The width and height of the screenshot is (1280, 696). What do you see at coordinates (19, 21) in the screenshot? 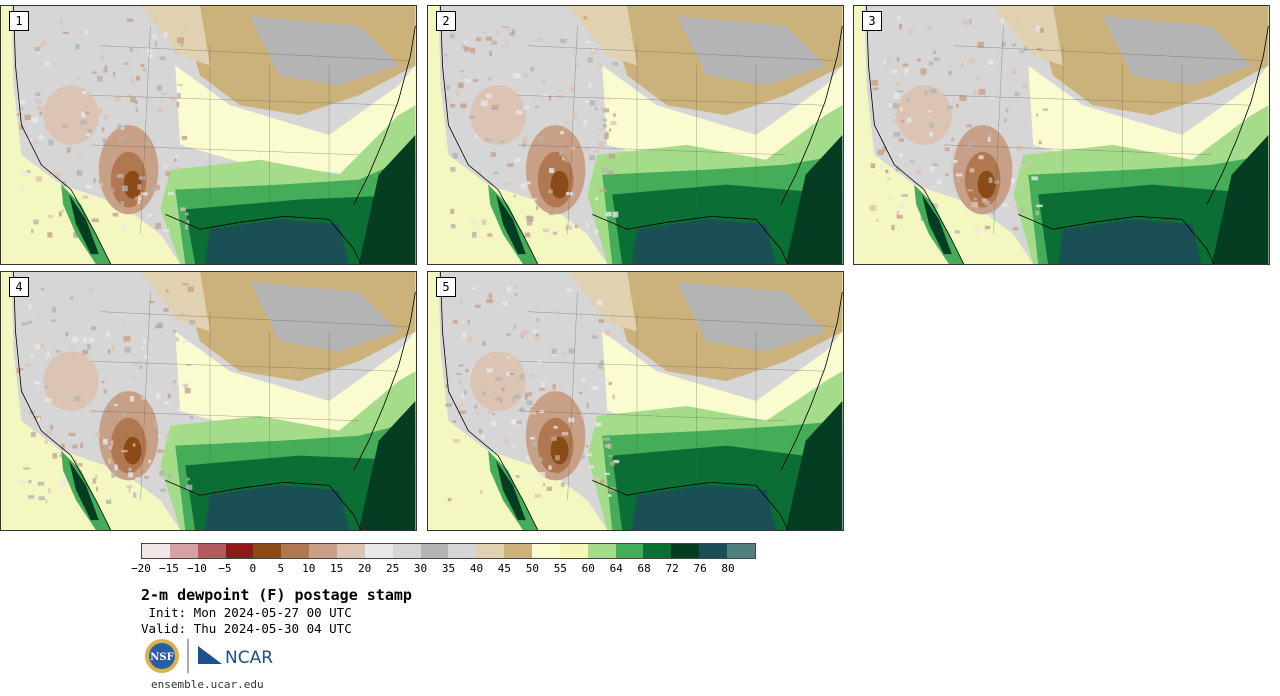
I see `panel-number-1: 1` at bounding box center [19, 21].